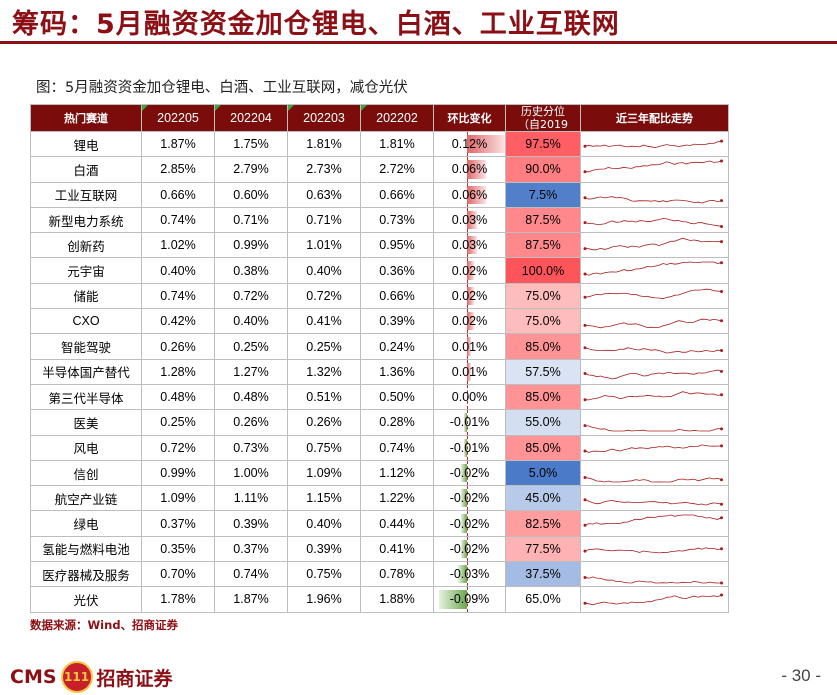  Describe the element at coordinates (86, 599) in the screenshot. I see `sector-name: 光伏` at that location.